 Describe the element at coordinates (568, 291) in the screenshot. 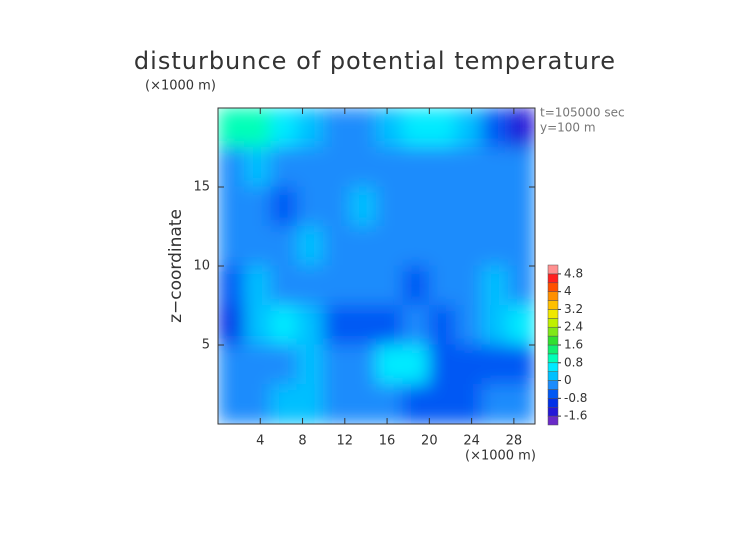

I see `colorbar-tick-label: 4` at that location.